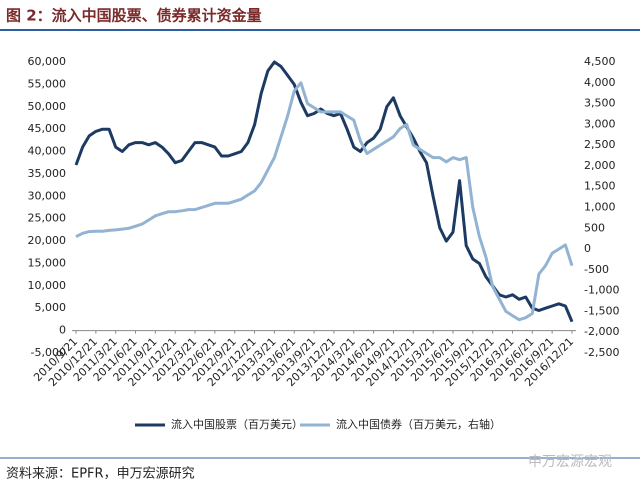 The image size is (640, 491). What do you see at coordinates (570, 462) in the screenshot?
I see `watermark: 申万宏源宏观` at bounding box center [570, 462].